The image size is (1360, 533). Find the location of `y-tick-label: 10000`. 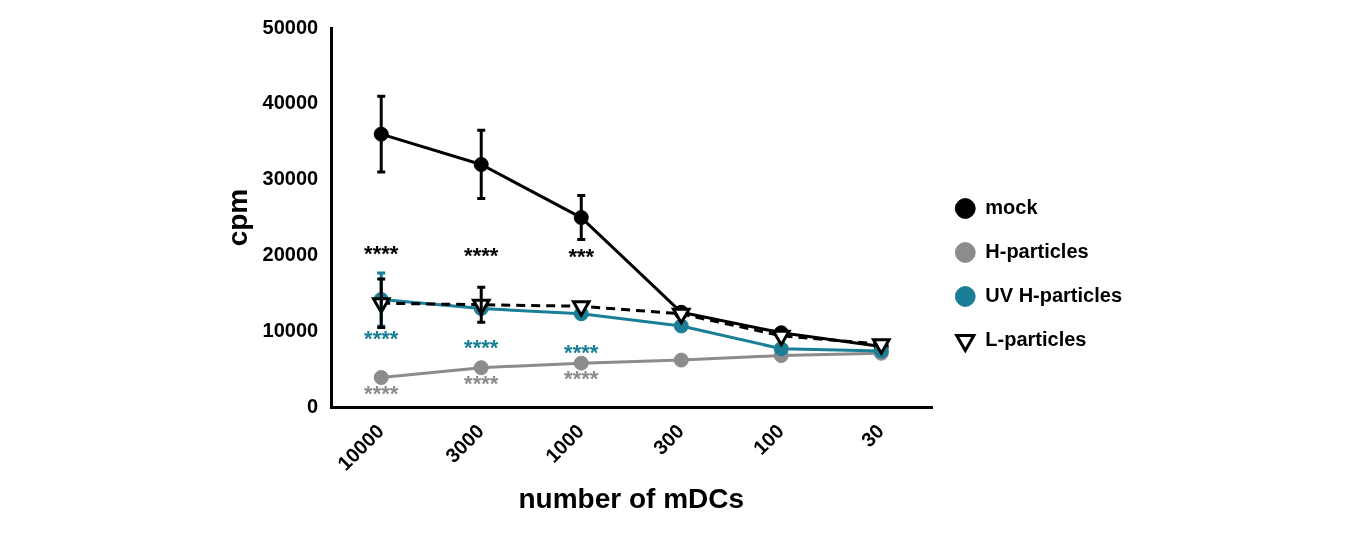

y-tick-label: 10000 is located at coordinates (290, 329).